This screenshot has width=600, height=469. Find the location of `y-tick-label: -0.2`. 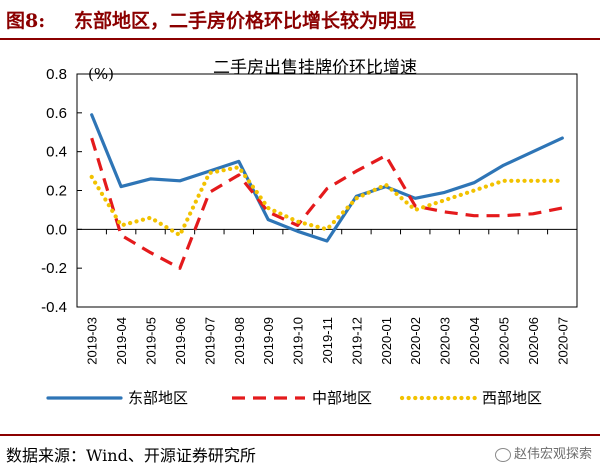

y-tick-label: -0.2 is located at coordinates (54, 268).